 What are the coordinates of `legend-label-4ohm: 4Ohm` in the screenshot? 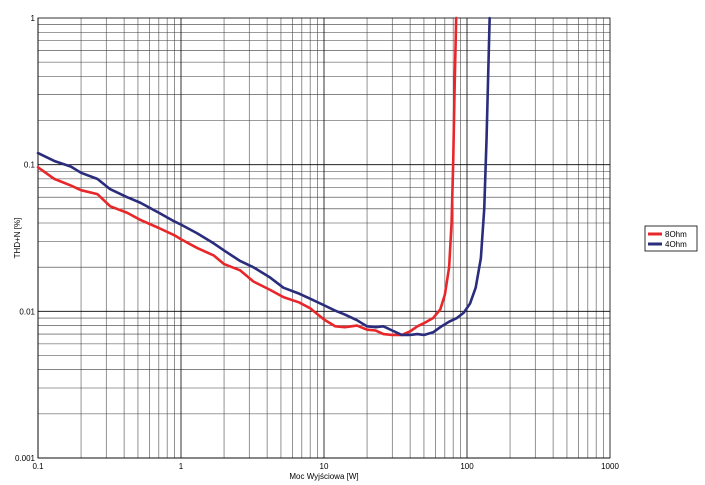 It's located at (676, 244).